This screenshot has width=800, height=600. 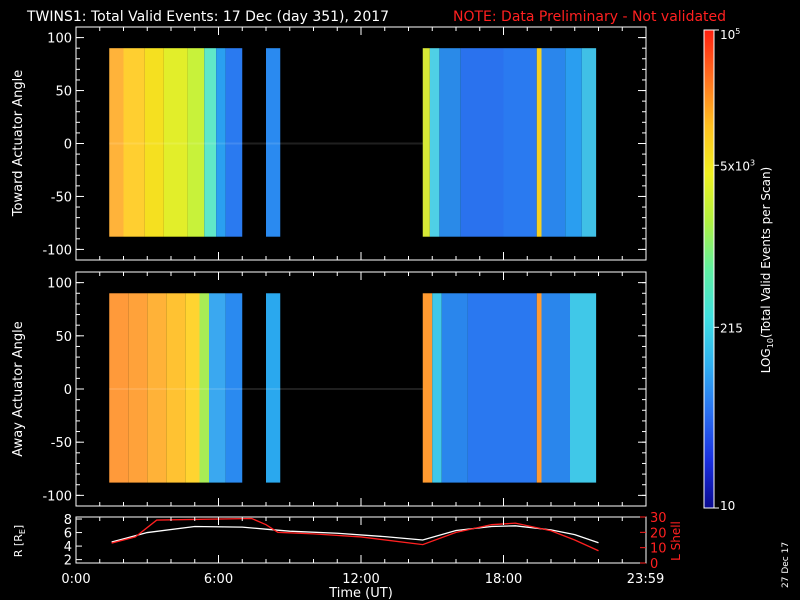 What do you see at coordinates (727, 506) in the screenshot?
I see `colorbar-tick-label: 10` at bounding box center [727, 506].